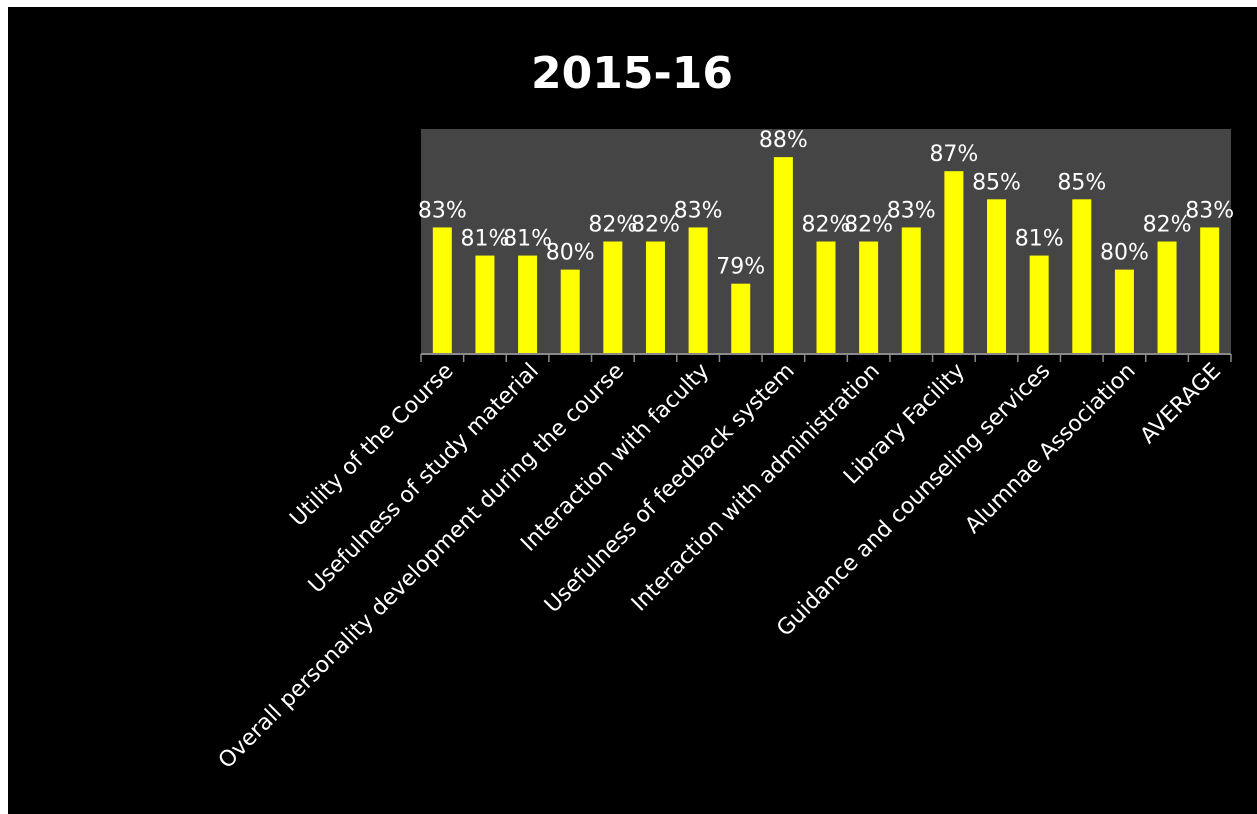  Describe the element at coordinates (826, 357) in the screenshot. I see `x-axis` at that location.